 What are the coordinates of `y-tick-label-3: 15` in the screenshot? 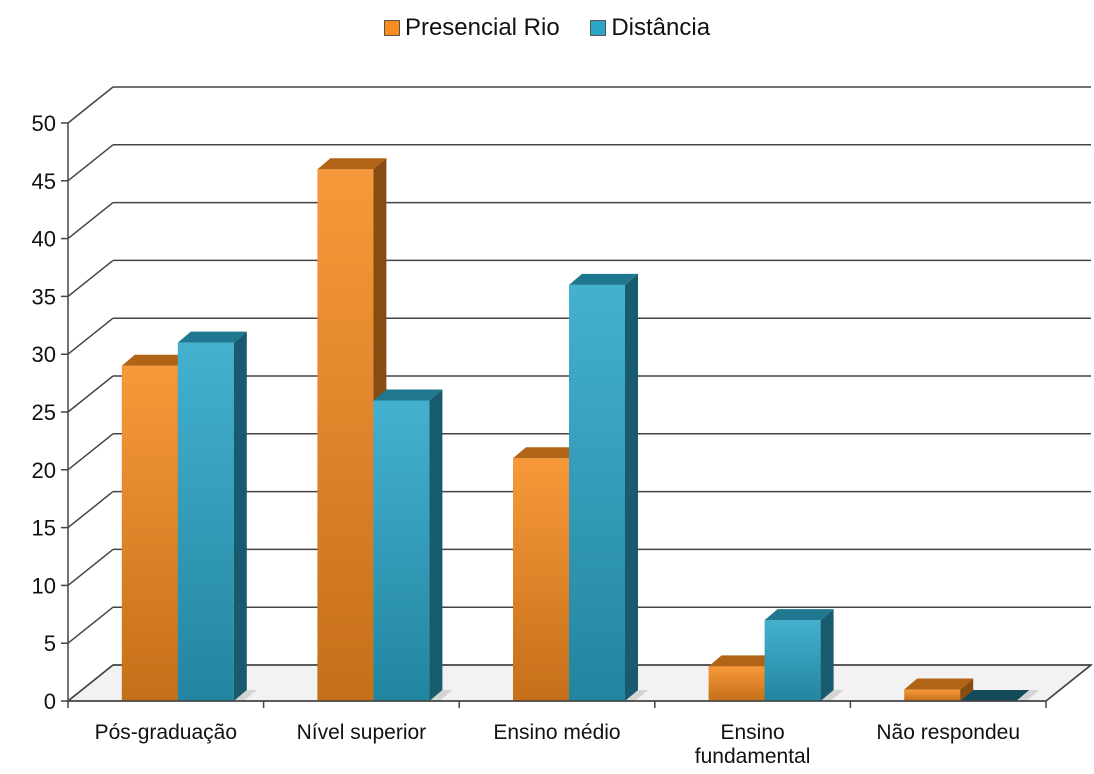 It's located at (44, 528).